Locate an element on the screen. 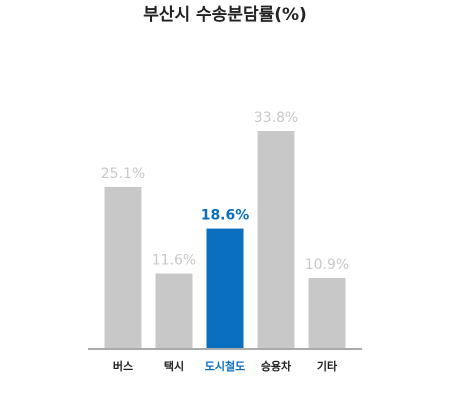  value-label: 25.1% is located at coordinates (123, 174).